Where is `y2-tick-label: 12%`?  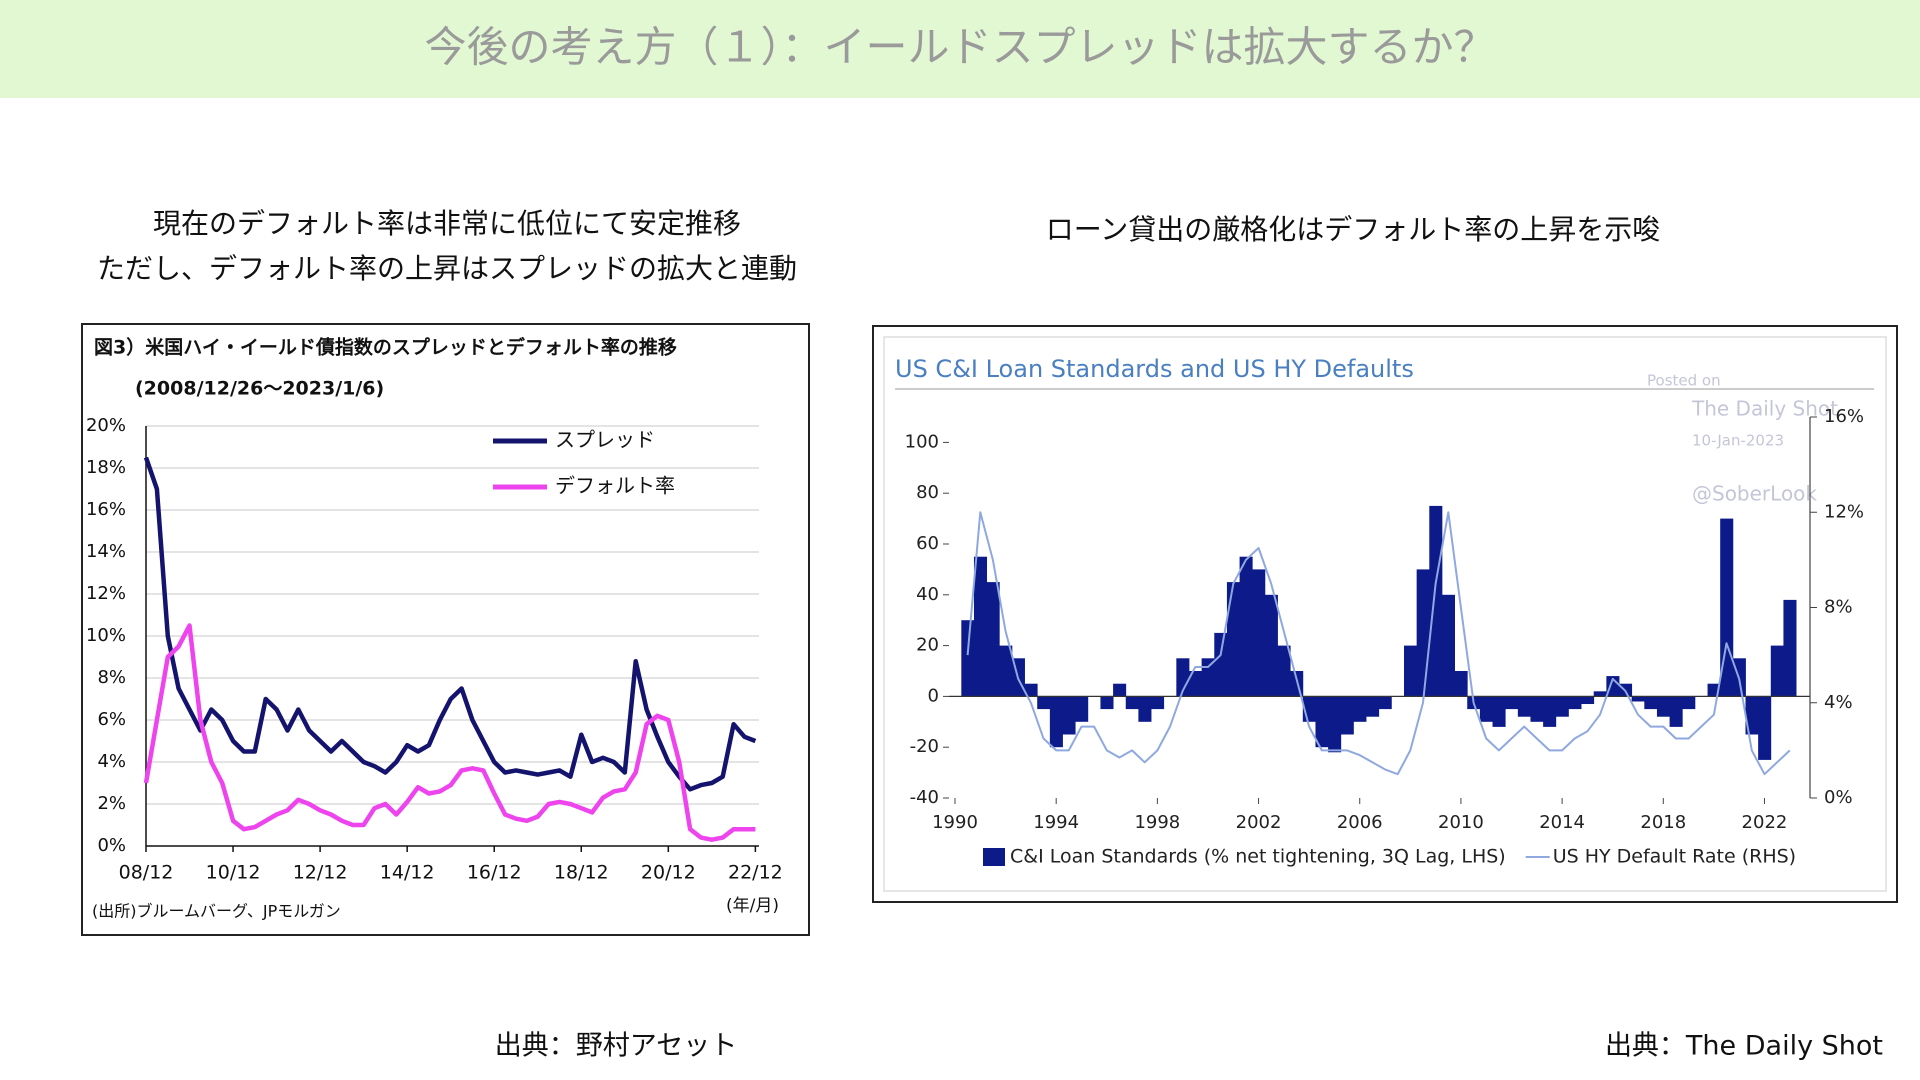
y2-tick-label: 12% is located at coordinates (1844, 511).